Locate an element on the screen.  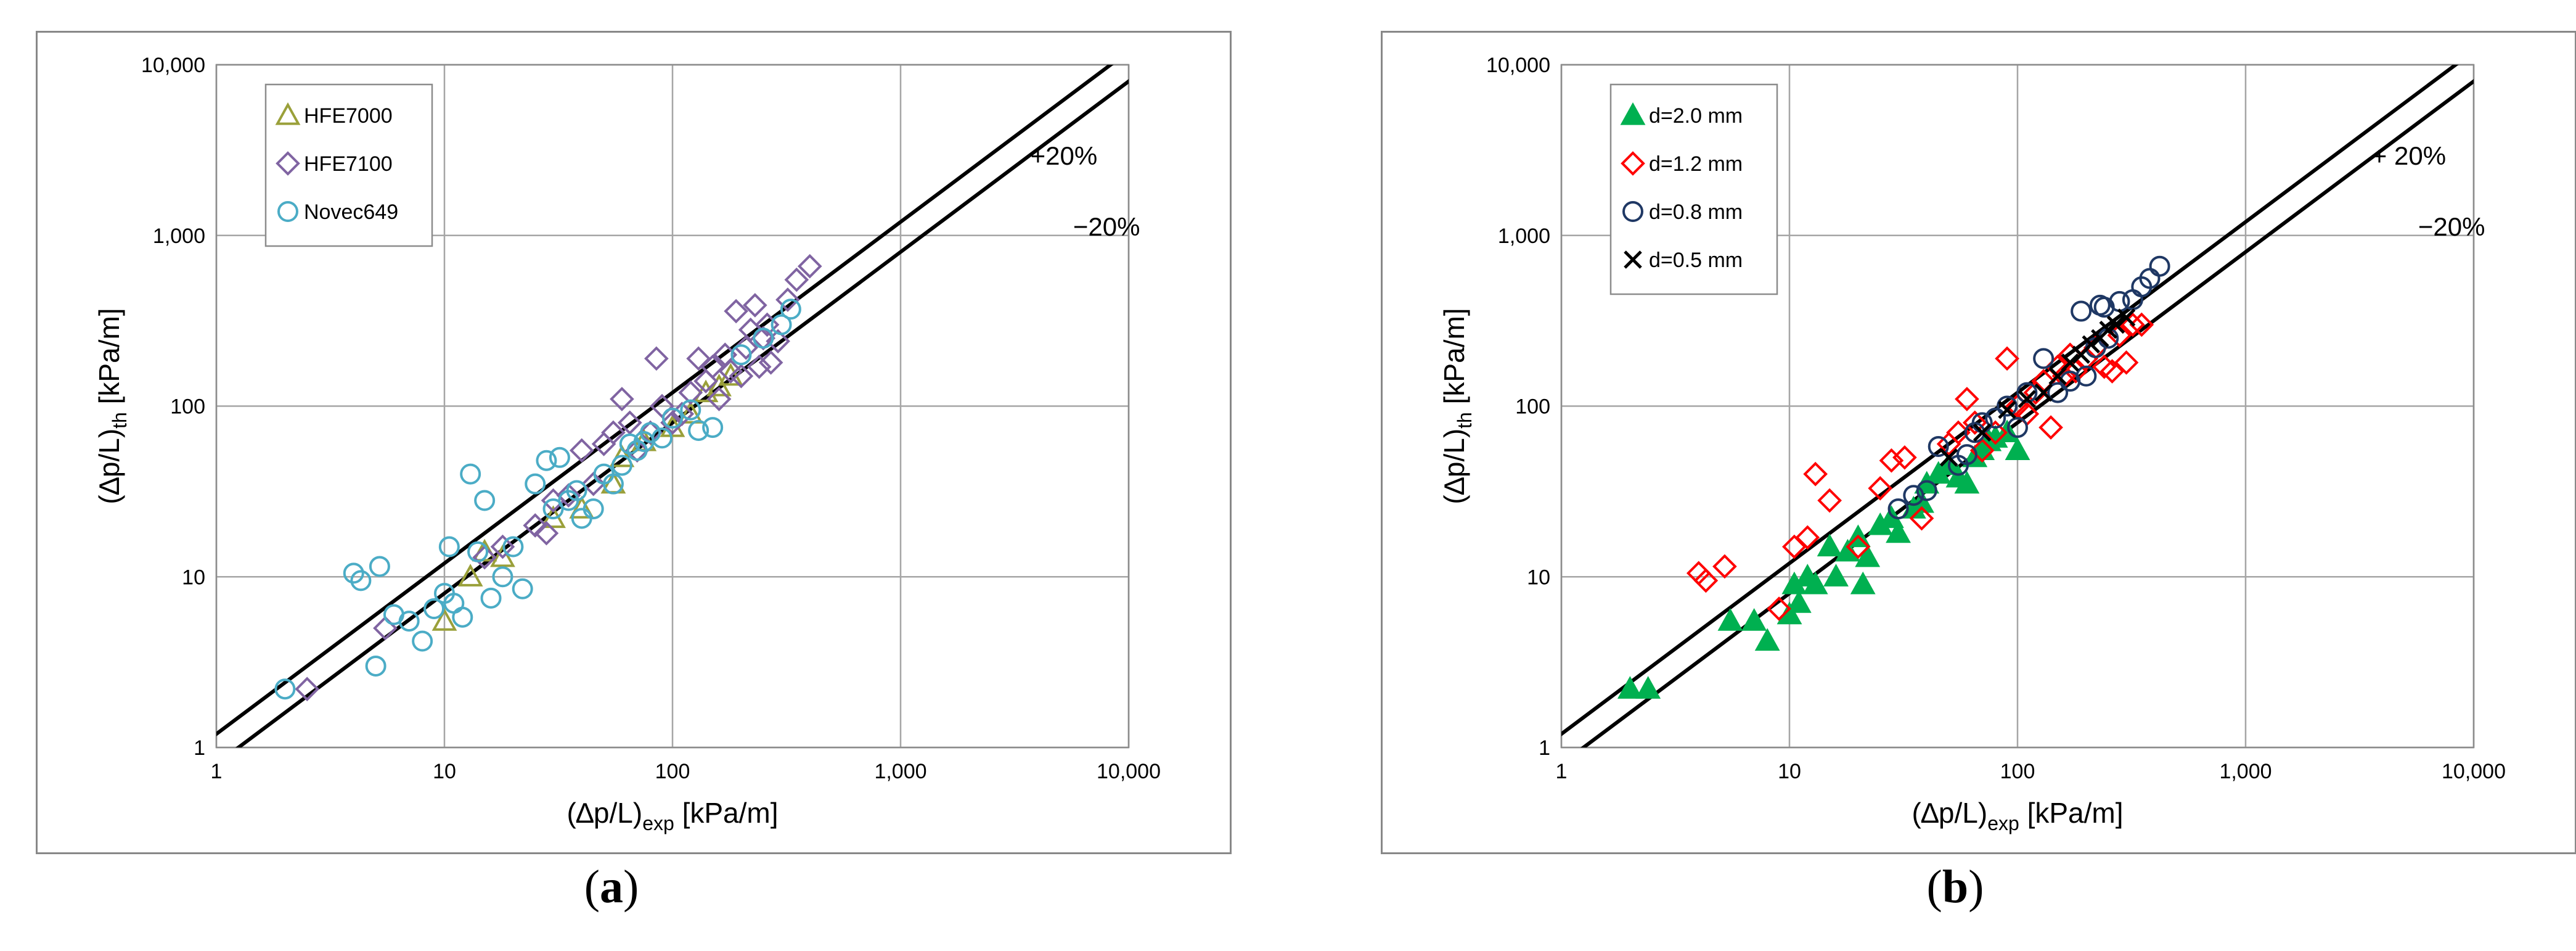
x-tick-label: 10,000 is located at coordinates (2474, 771).